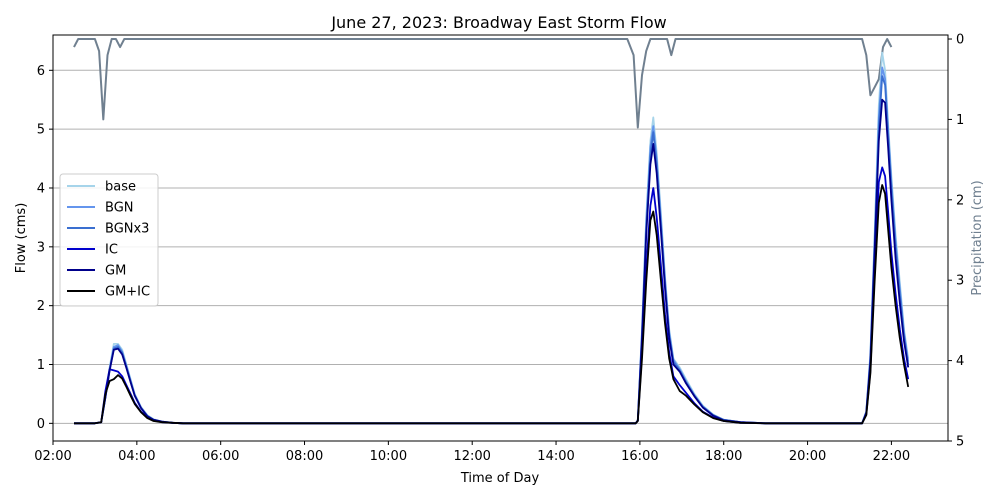 Image resolution: width=1000 pixels, height=500 pixels. Describe the element at coordinates (388, 456) in the screenshot. I see `x-tick-label: 10:00` at that location.